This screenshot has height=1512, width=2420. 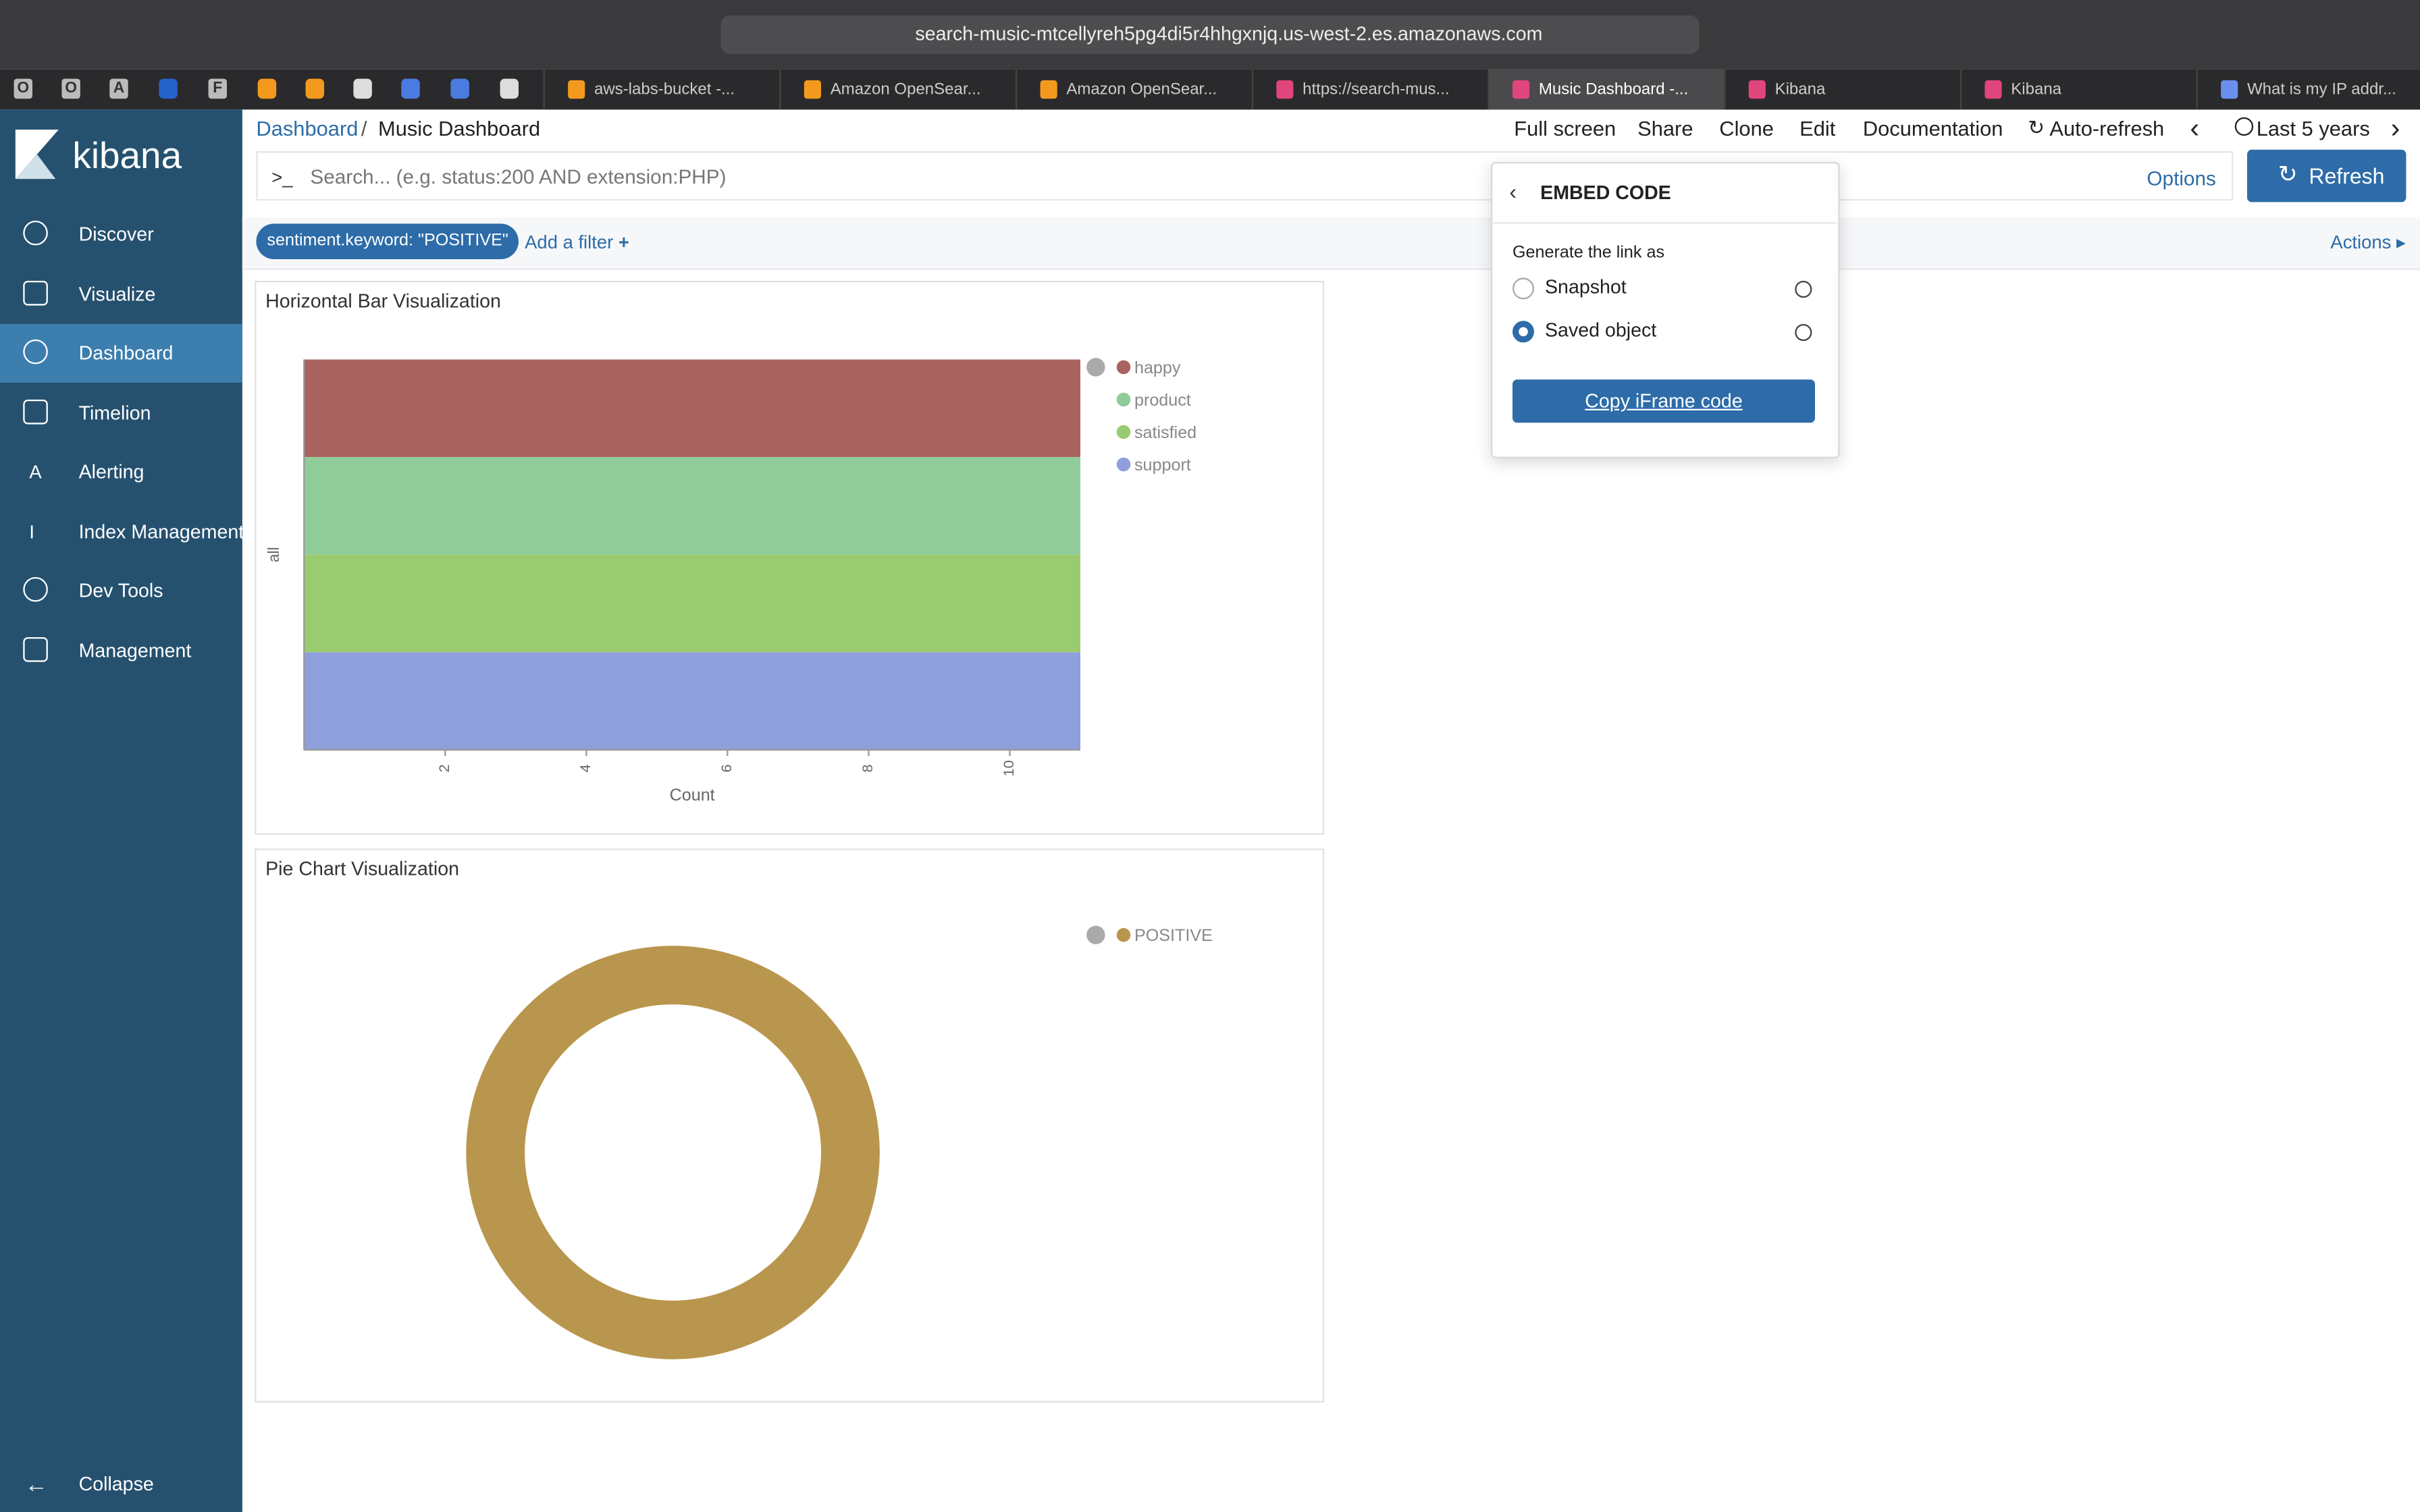 I want to click on search-prompt: >_, so click(x=282, y=177).